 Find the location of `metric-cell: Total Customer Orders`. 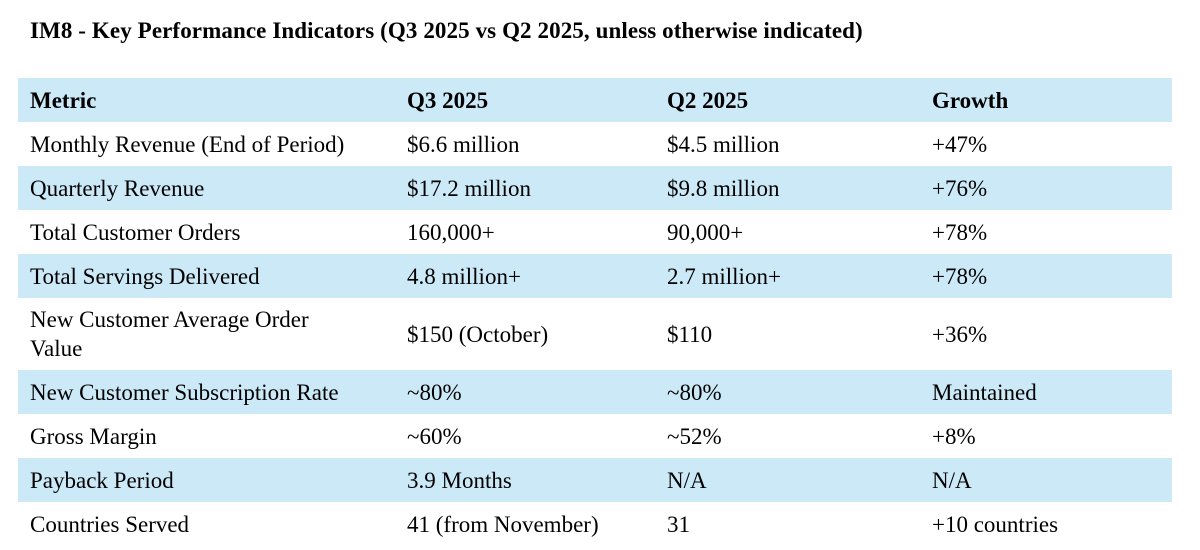

metric-cell: Total Customer Orders is located at coordinates (135, 232).